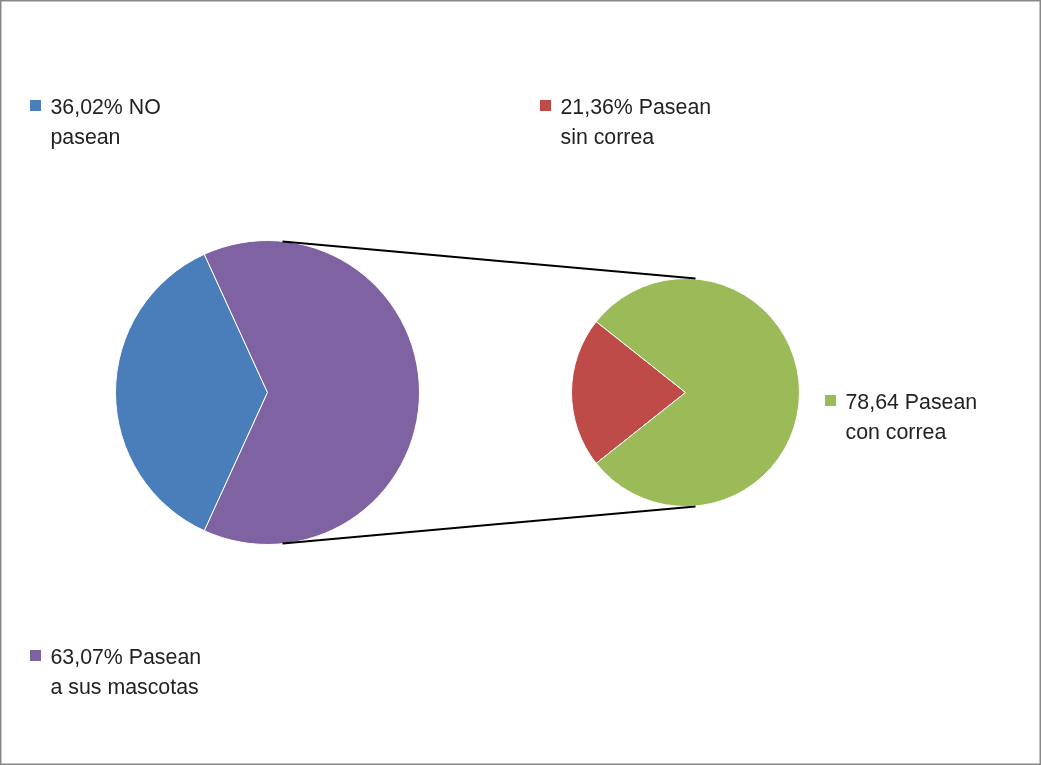 This screenshot has height=765, width=1041. What do you see at coordinates (105, 121) in the screenshot?
I see `legend-label: 36,02% NO pasean` at bounding box center [105, 121].